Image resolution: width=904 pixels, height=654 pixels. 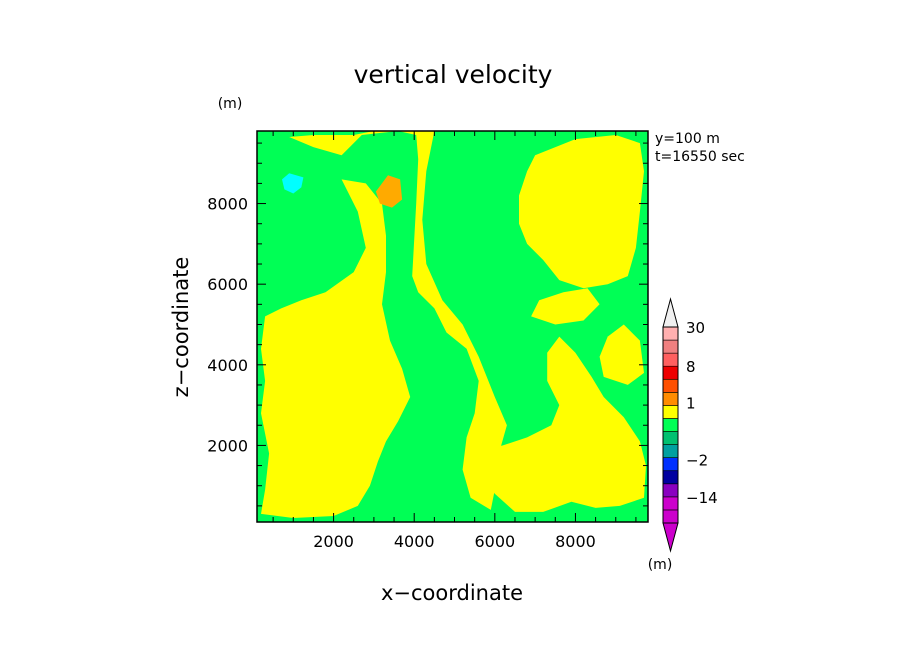 What do you see at coordinates (691, 367) in the screenshot?
I see `colorbar-label: 8` at bounding box center [691, 367].